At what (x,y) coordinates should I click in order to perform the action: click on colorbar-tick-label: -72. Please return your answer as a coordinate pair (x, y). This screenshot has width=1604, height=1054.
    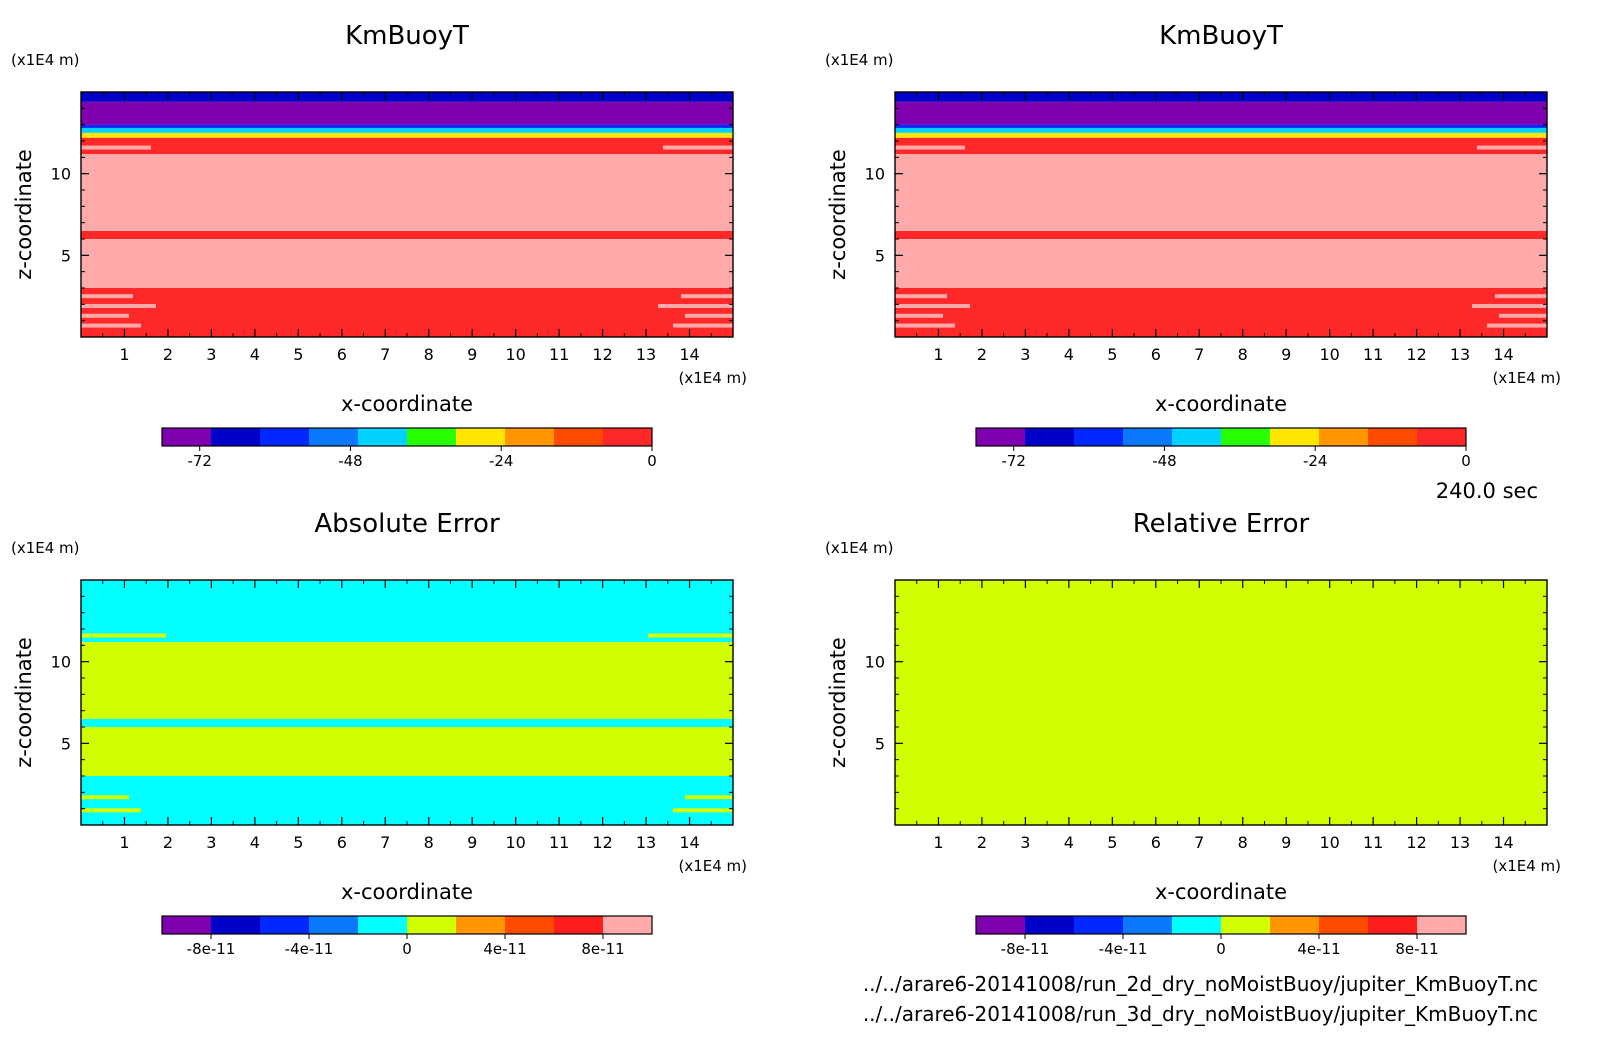
    Looking at the image, I should click on (199, 461).